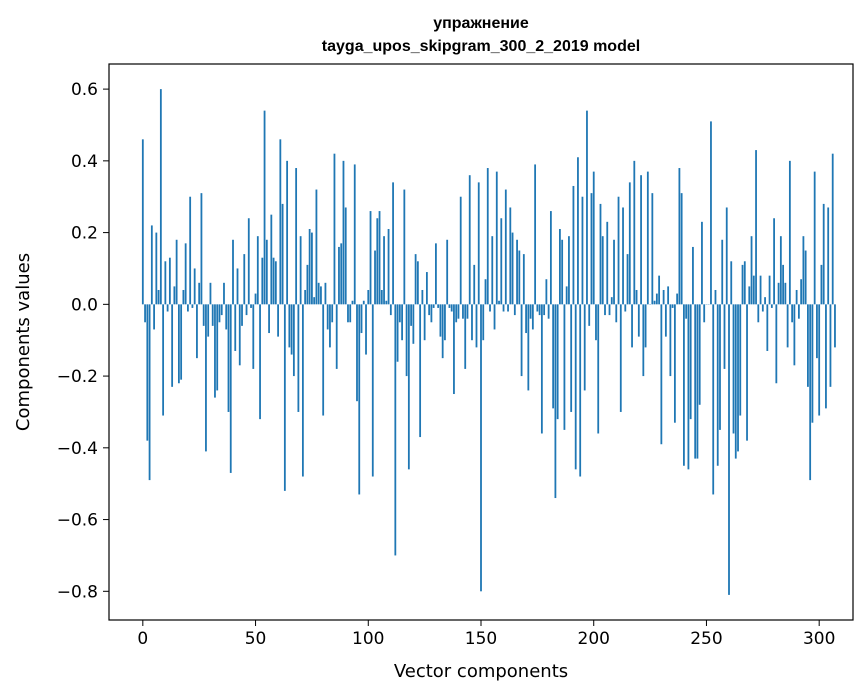  I want to click on y-axis-label: Components values, so click(23, 342).